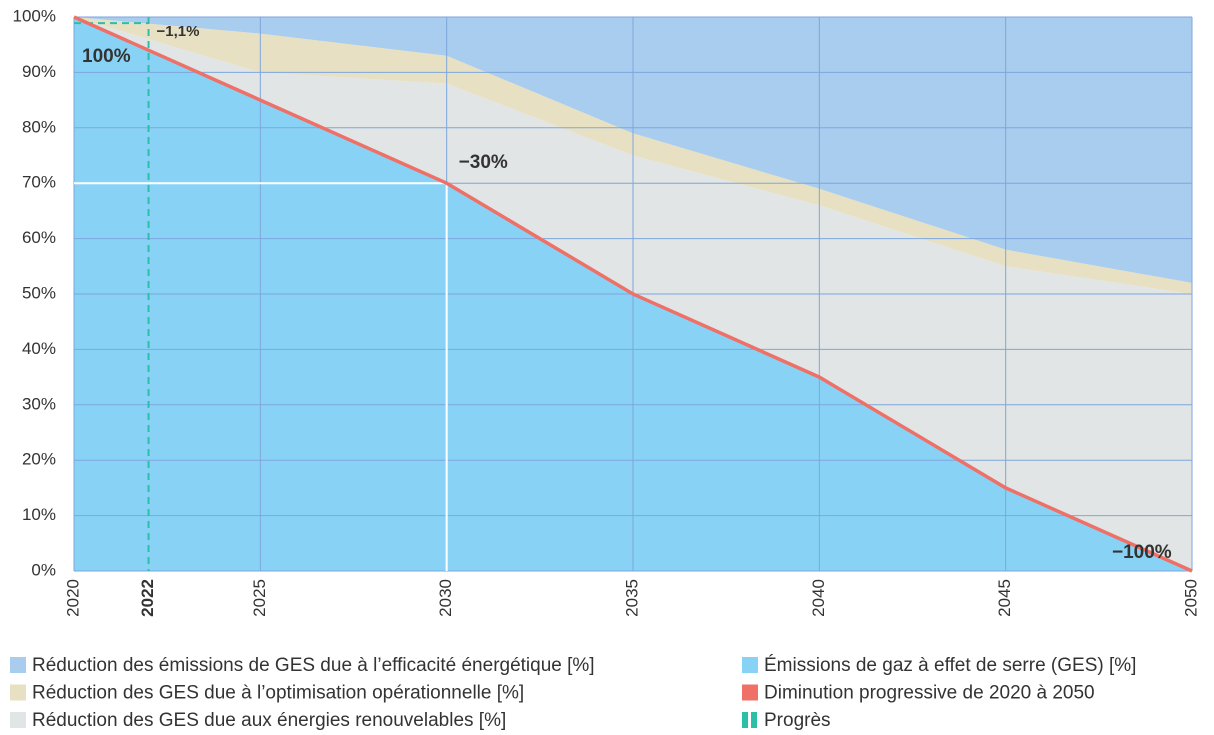  What do you see at coordinates (39, 292) in the screenshot?
I see `y-tick-label: 50%` at bounding box center [39, 292].